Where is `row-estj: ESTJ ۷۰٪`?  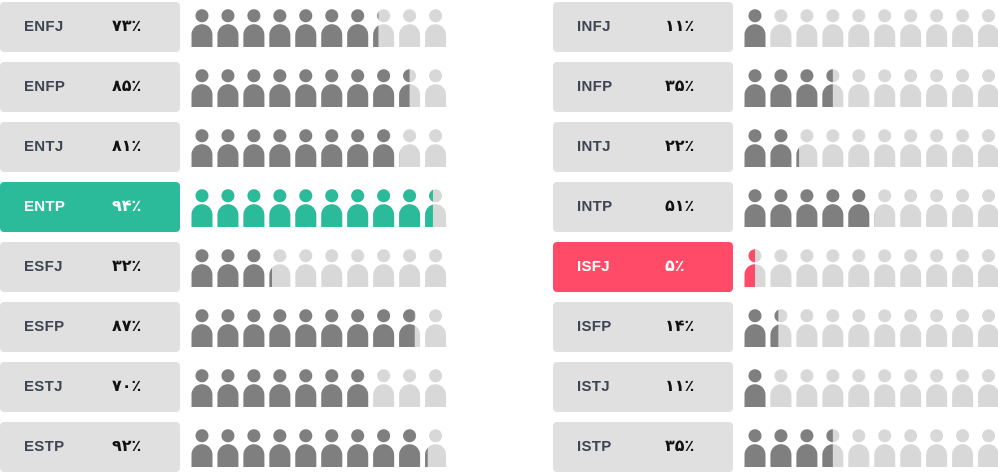 row-estj: ESTJ ۷۰٪ is located at coordinates (223, 387).